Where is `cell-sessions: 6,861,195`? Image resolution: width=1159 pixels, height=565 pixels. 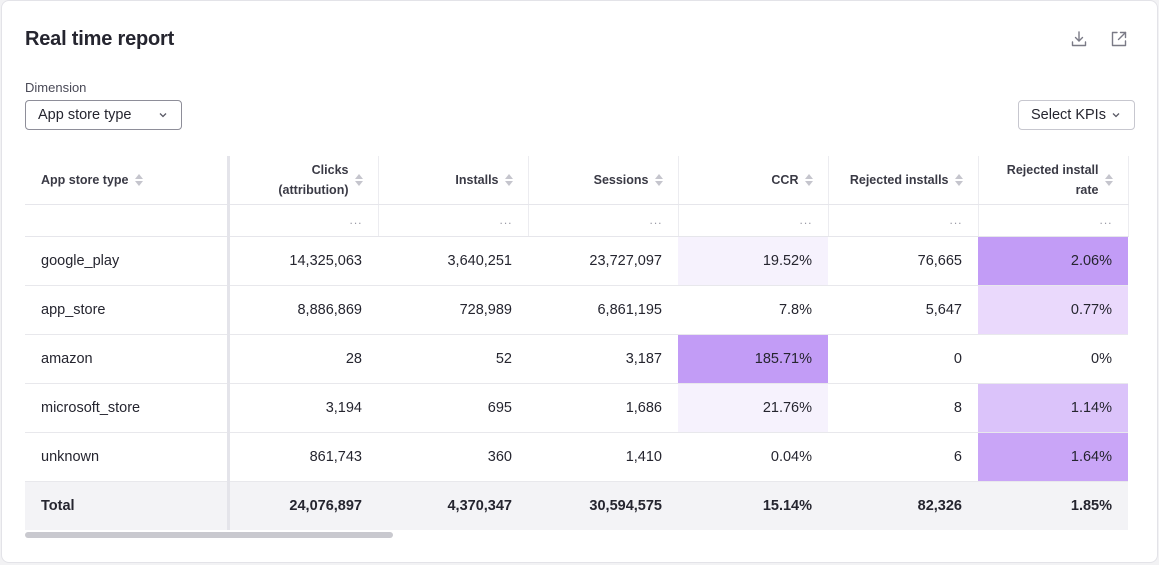 cell-sessions: 6,861,195 is located at coordinates (603, 310).